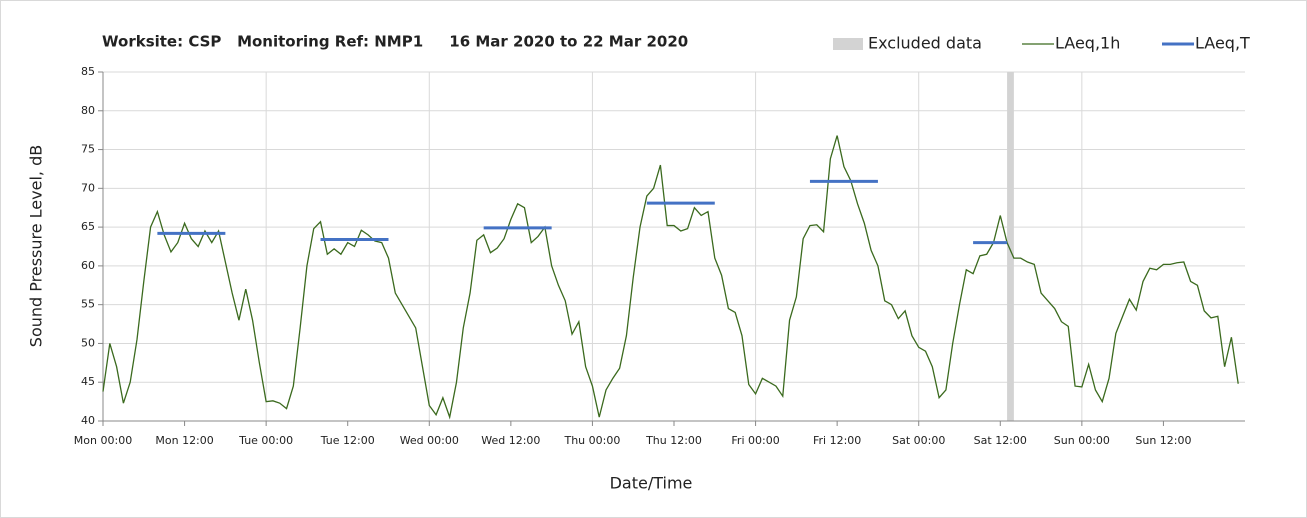 The width and height of the screenshot is (1307, 518). I want to click on y-tick-label: 55, so click(88, 304).